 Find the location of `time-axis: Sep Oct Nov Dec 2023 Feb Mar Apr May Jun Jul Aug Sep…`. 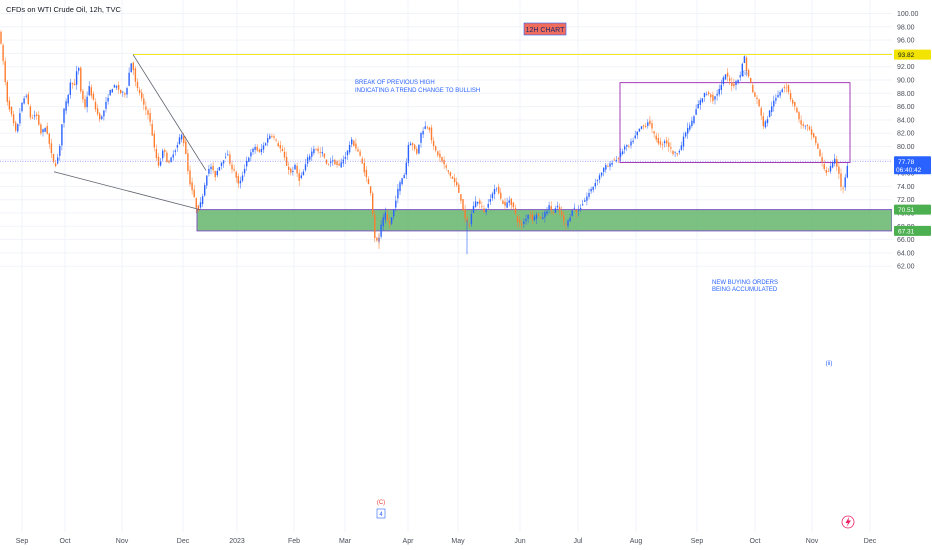

time-axis: Sep Oct Nov Dec 2023 Feb Mar Apr May Jun Jul Aug Sep… is located at coordinates (446, 541).